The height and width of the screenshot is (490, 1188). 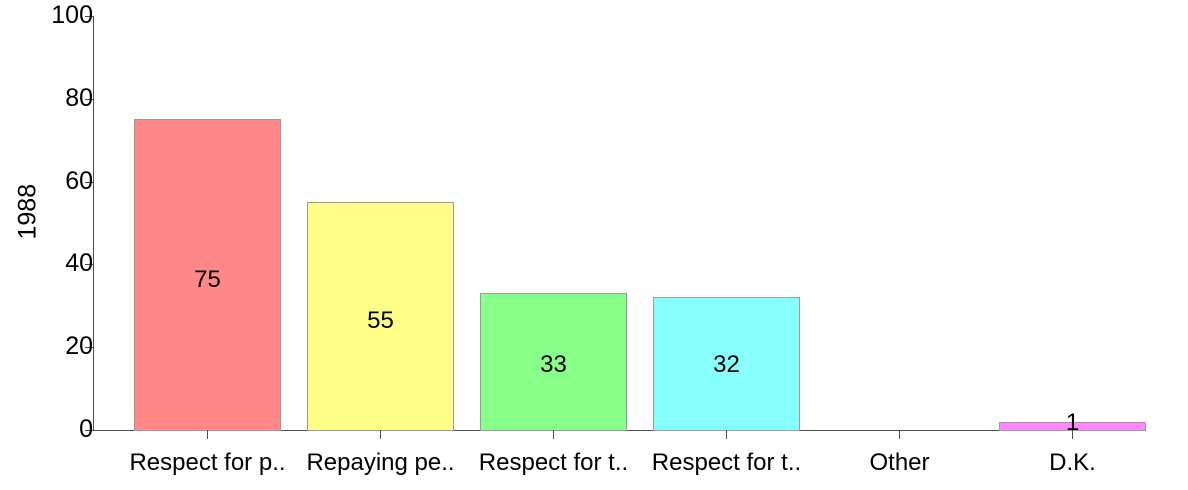 What do you see at coordinates (380, 320) in the screenshot?
I see `bar-value-label-1: 55` at bounding box center [380, 320].